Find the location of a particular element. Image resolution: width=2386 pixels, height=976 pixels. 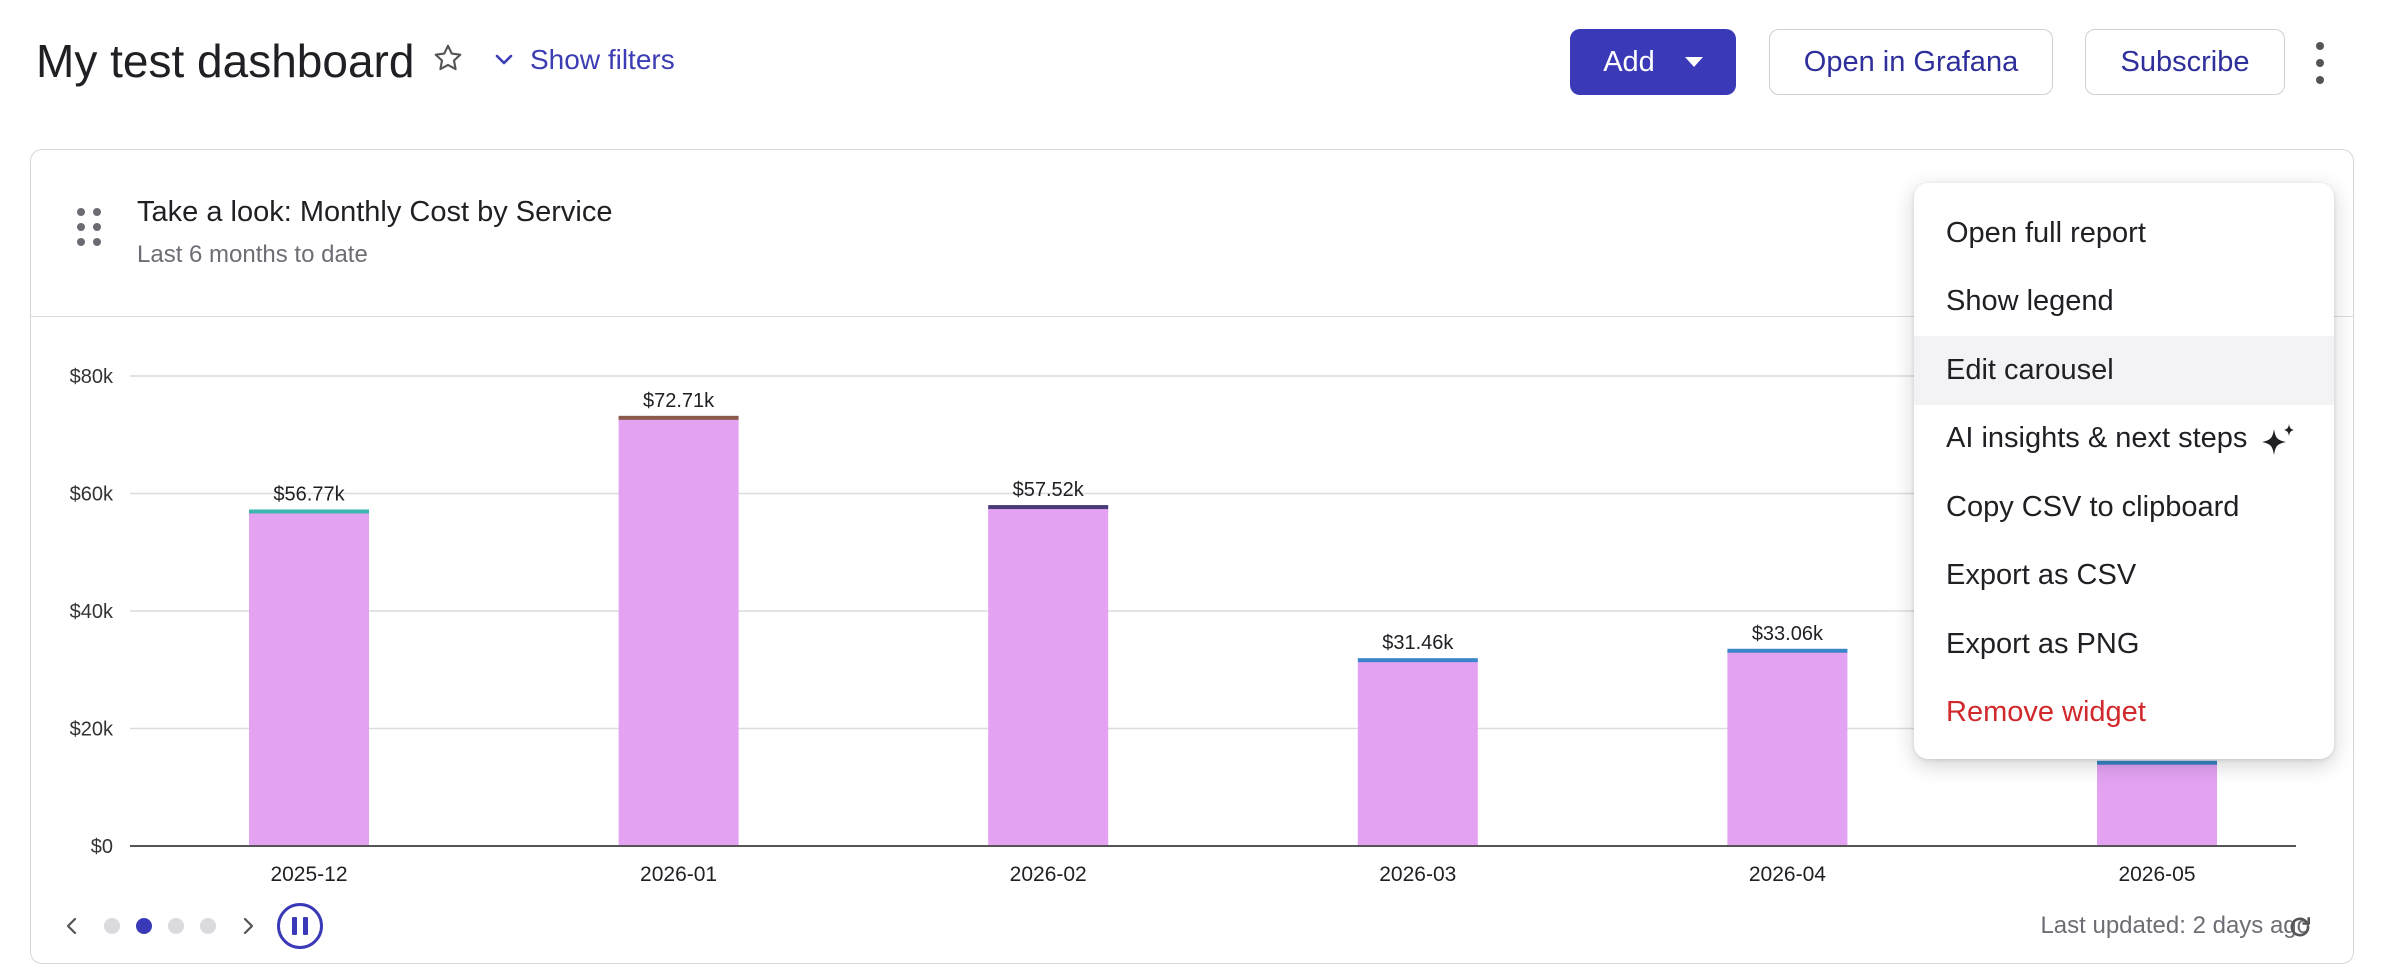

menu-item-copy-csv: Copy CSV to clipboard is located at coordinates (2124, 507).